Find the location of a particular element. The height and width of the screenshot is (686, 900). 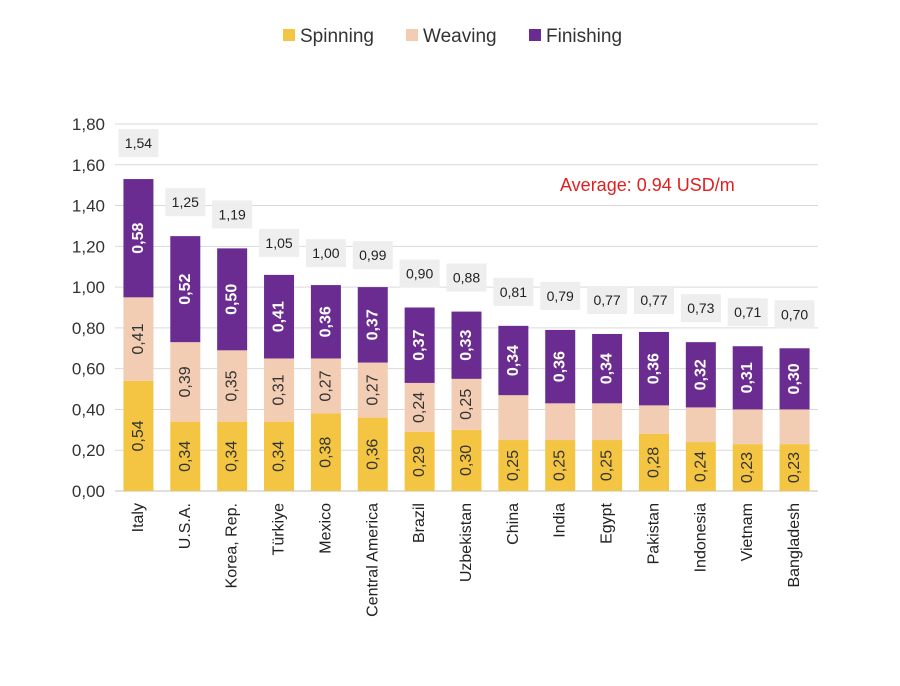

legend-swatch-finishing is located at coordinates (535, 35).